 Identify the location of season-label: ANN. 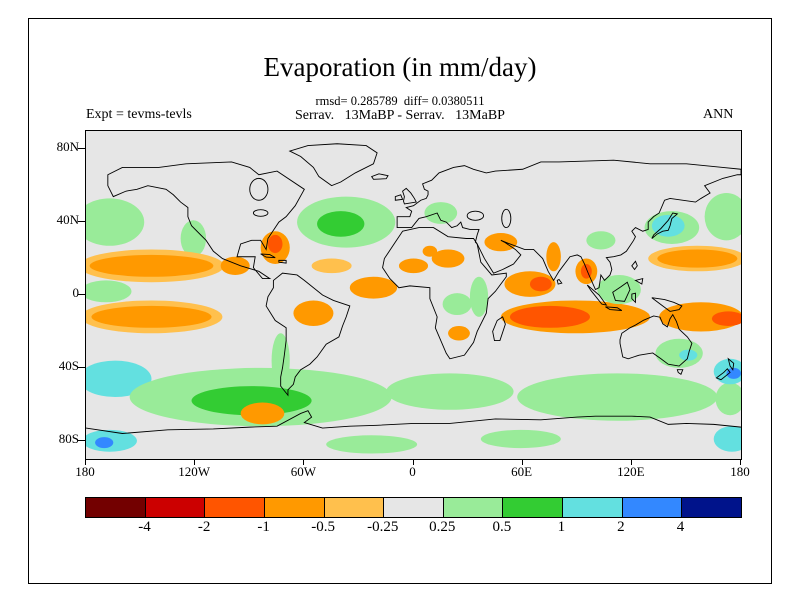
(718, 114).